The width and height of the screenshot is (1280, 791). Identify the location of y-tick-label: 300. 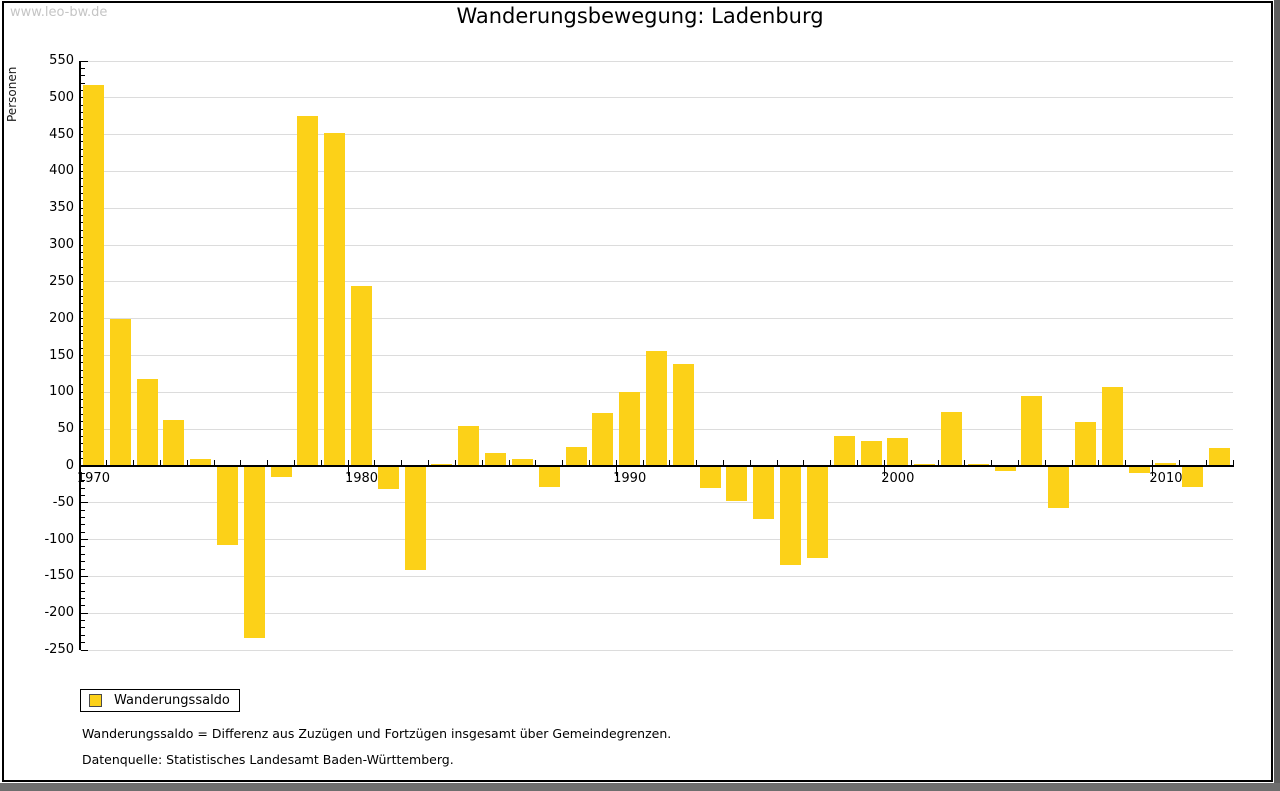
(61, 245).